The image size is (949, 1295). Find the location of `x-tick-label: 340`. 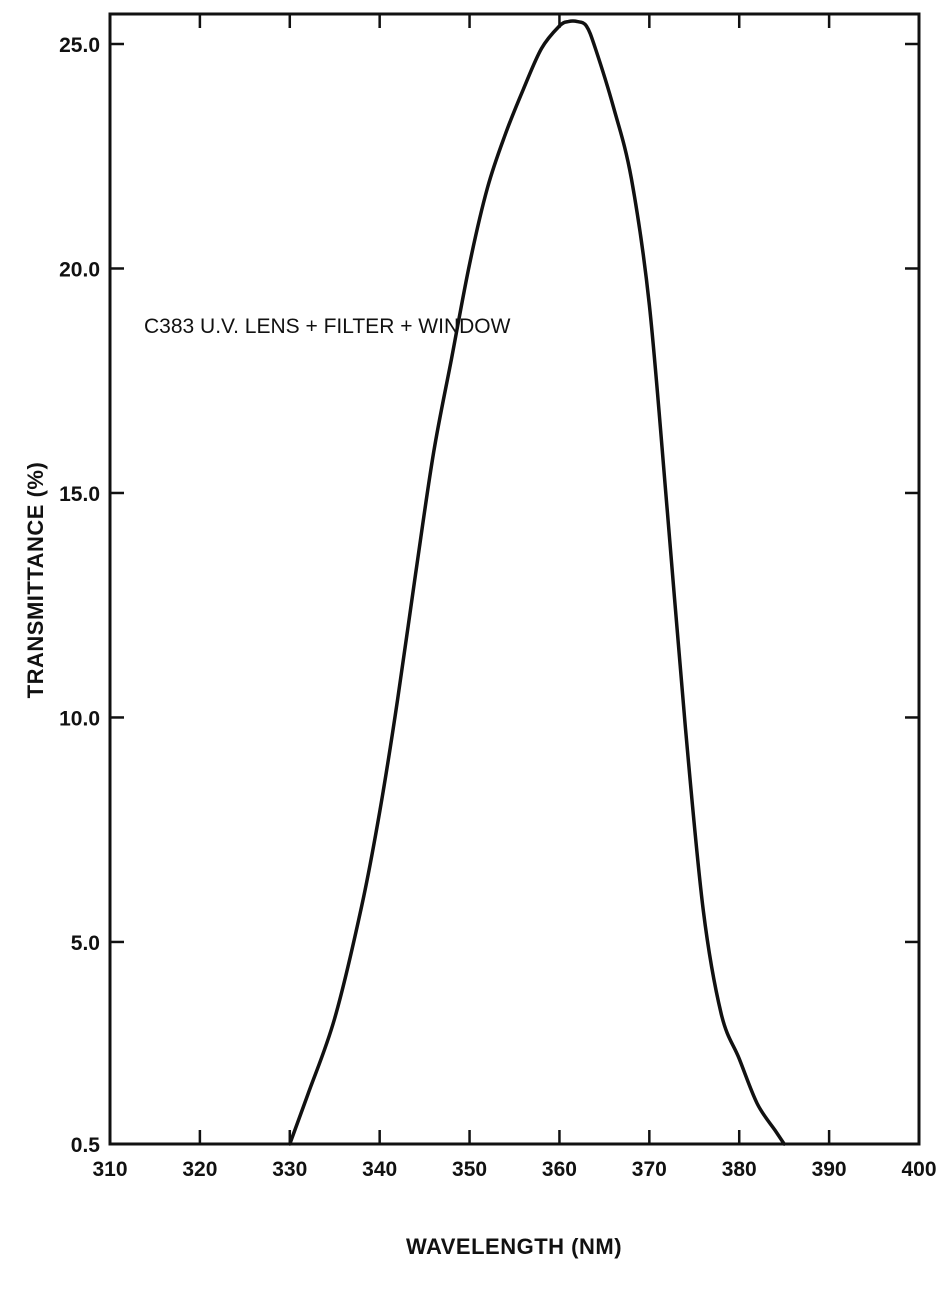

x-tick-label: 340 is located at coordinates (379, 1169).